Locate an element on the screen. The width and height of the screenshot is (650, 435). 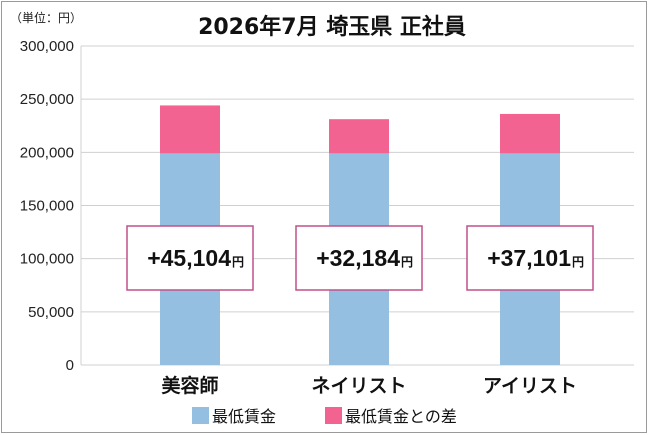
data-label-value: +37,101 is located at coordinates (529, 258).